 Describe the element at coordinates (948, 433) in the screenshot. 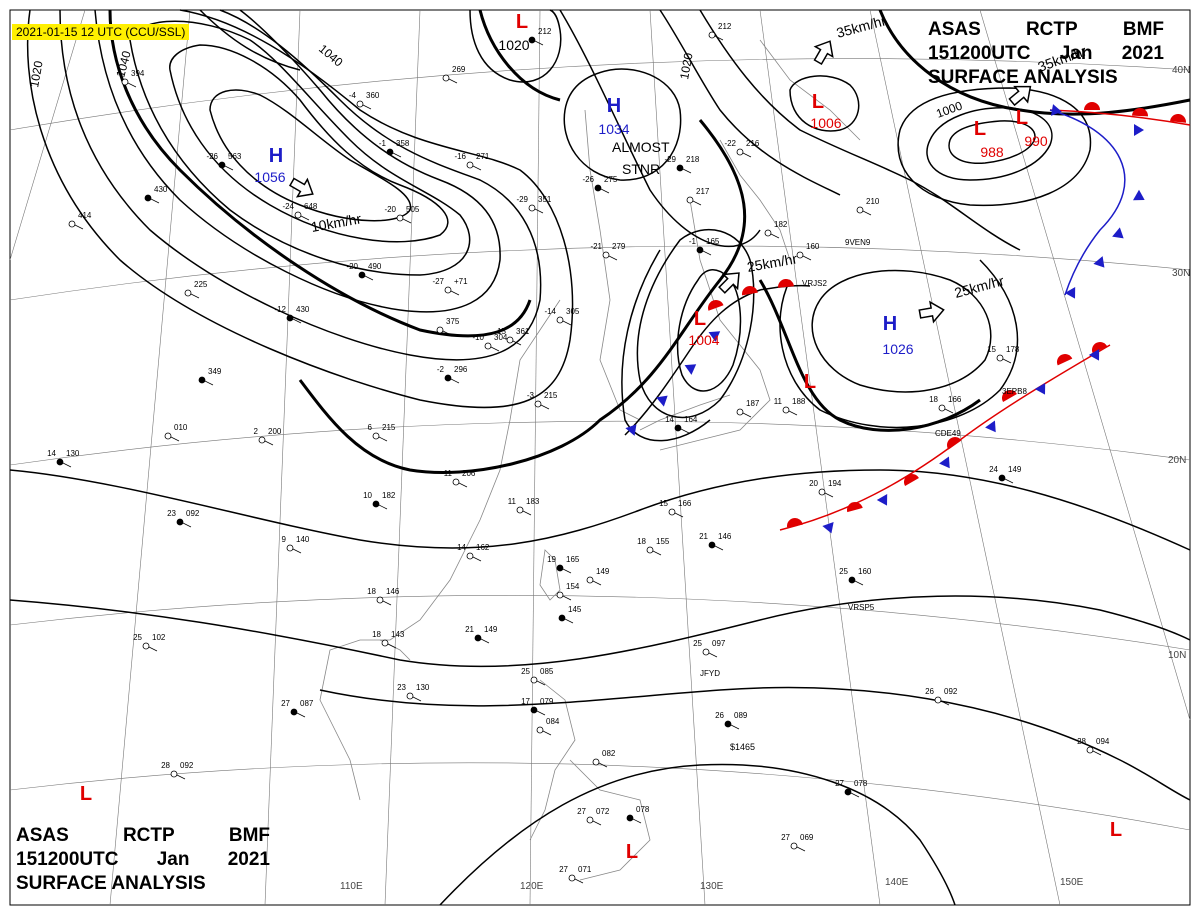

I see `ship-callsign: CDE49` at that location.